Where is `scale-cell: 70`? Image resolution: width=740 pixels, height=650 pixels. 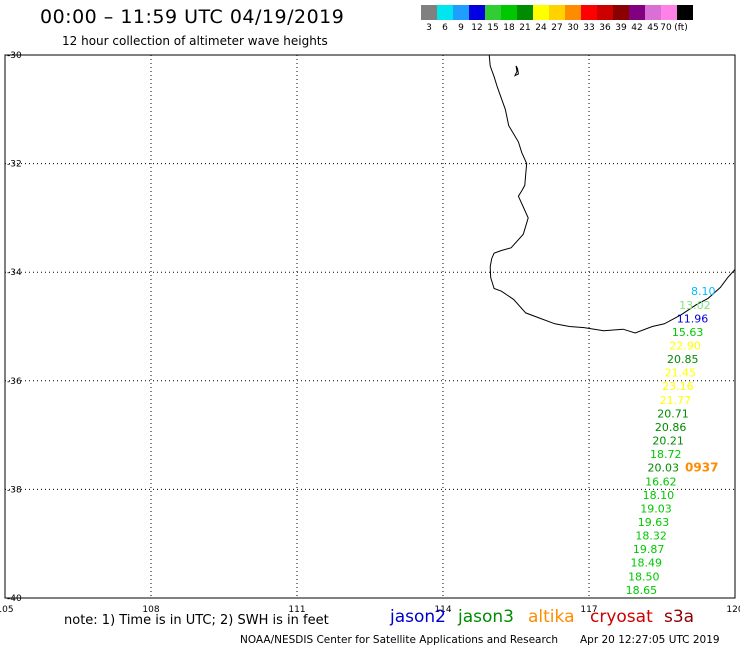
scale-cell: 70 is located at coordinates (668, 19).